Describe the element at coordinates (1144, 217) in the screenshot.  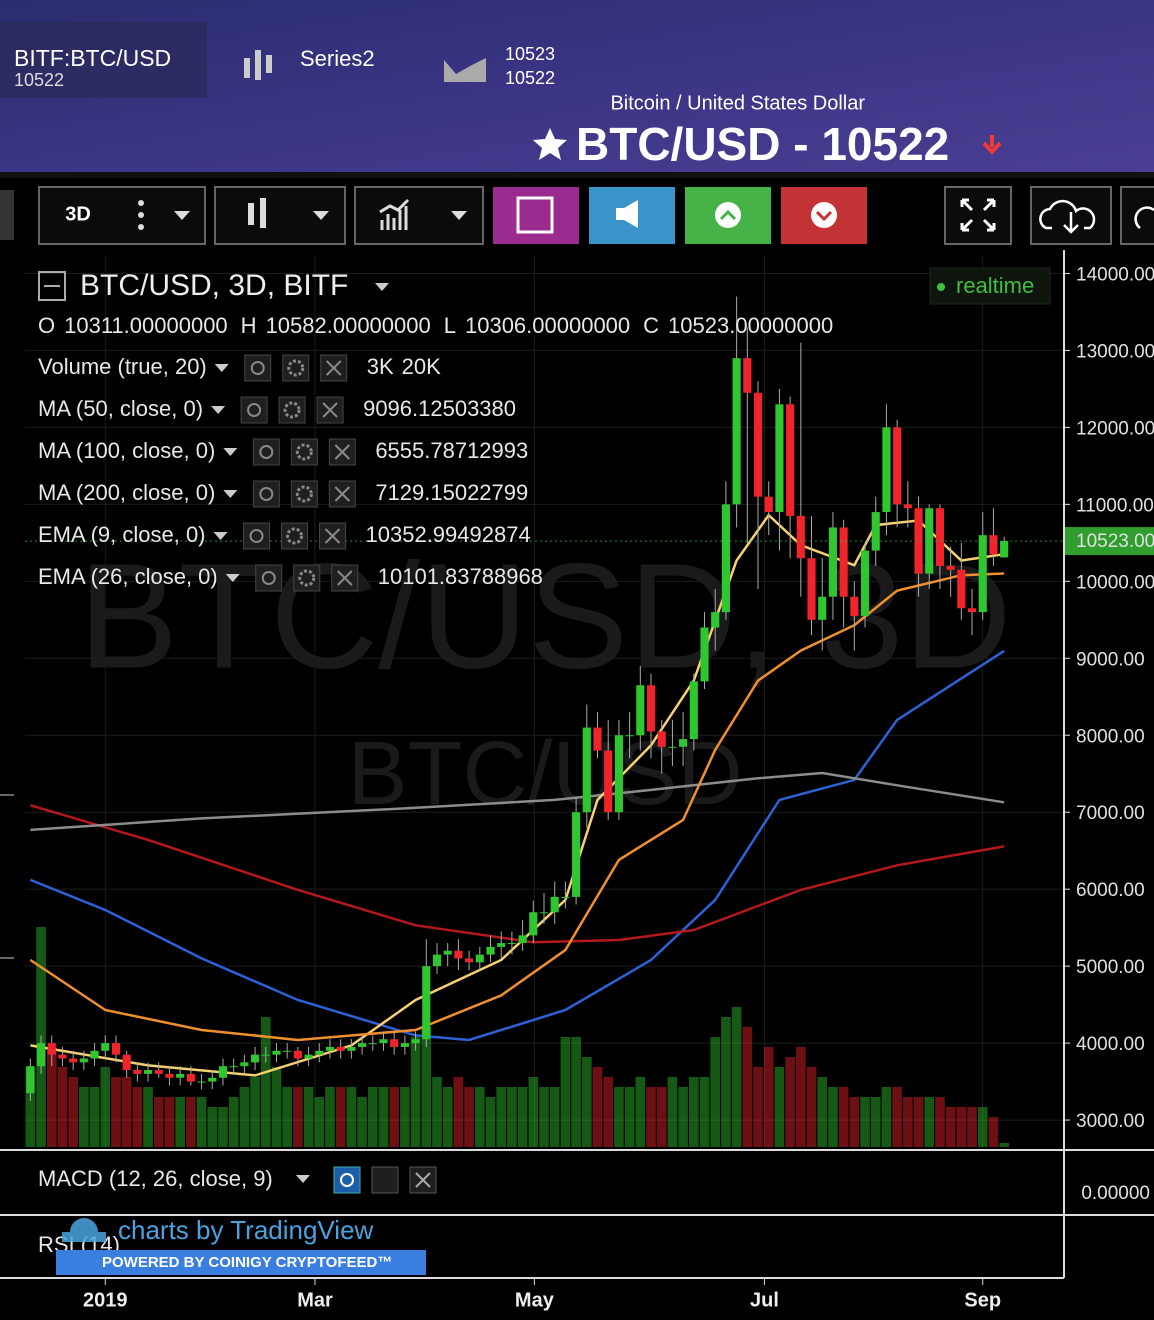
I see `cloud-upload-icon` at that location.